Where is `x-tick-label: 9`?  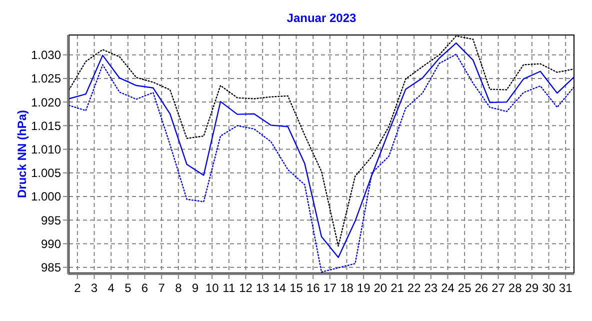
x-tick-label: 9 is located at coordinates (195, 288).